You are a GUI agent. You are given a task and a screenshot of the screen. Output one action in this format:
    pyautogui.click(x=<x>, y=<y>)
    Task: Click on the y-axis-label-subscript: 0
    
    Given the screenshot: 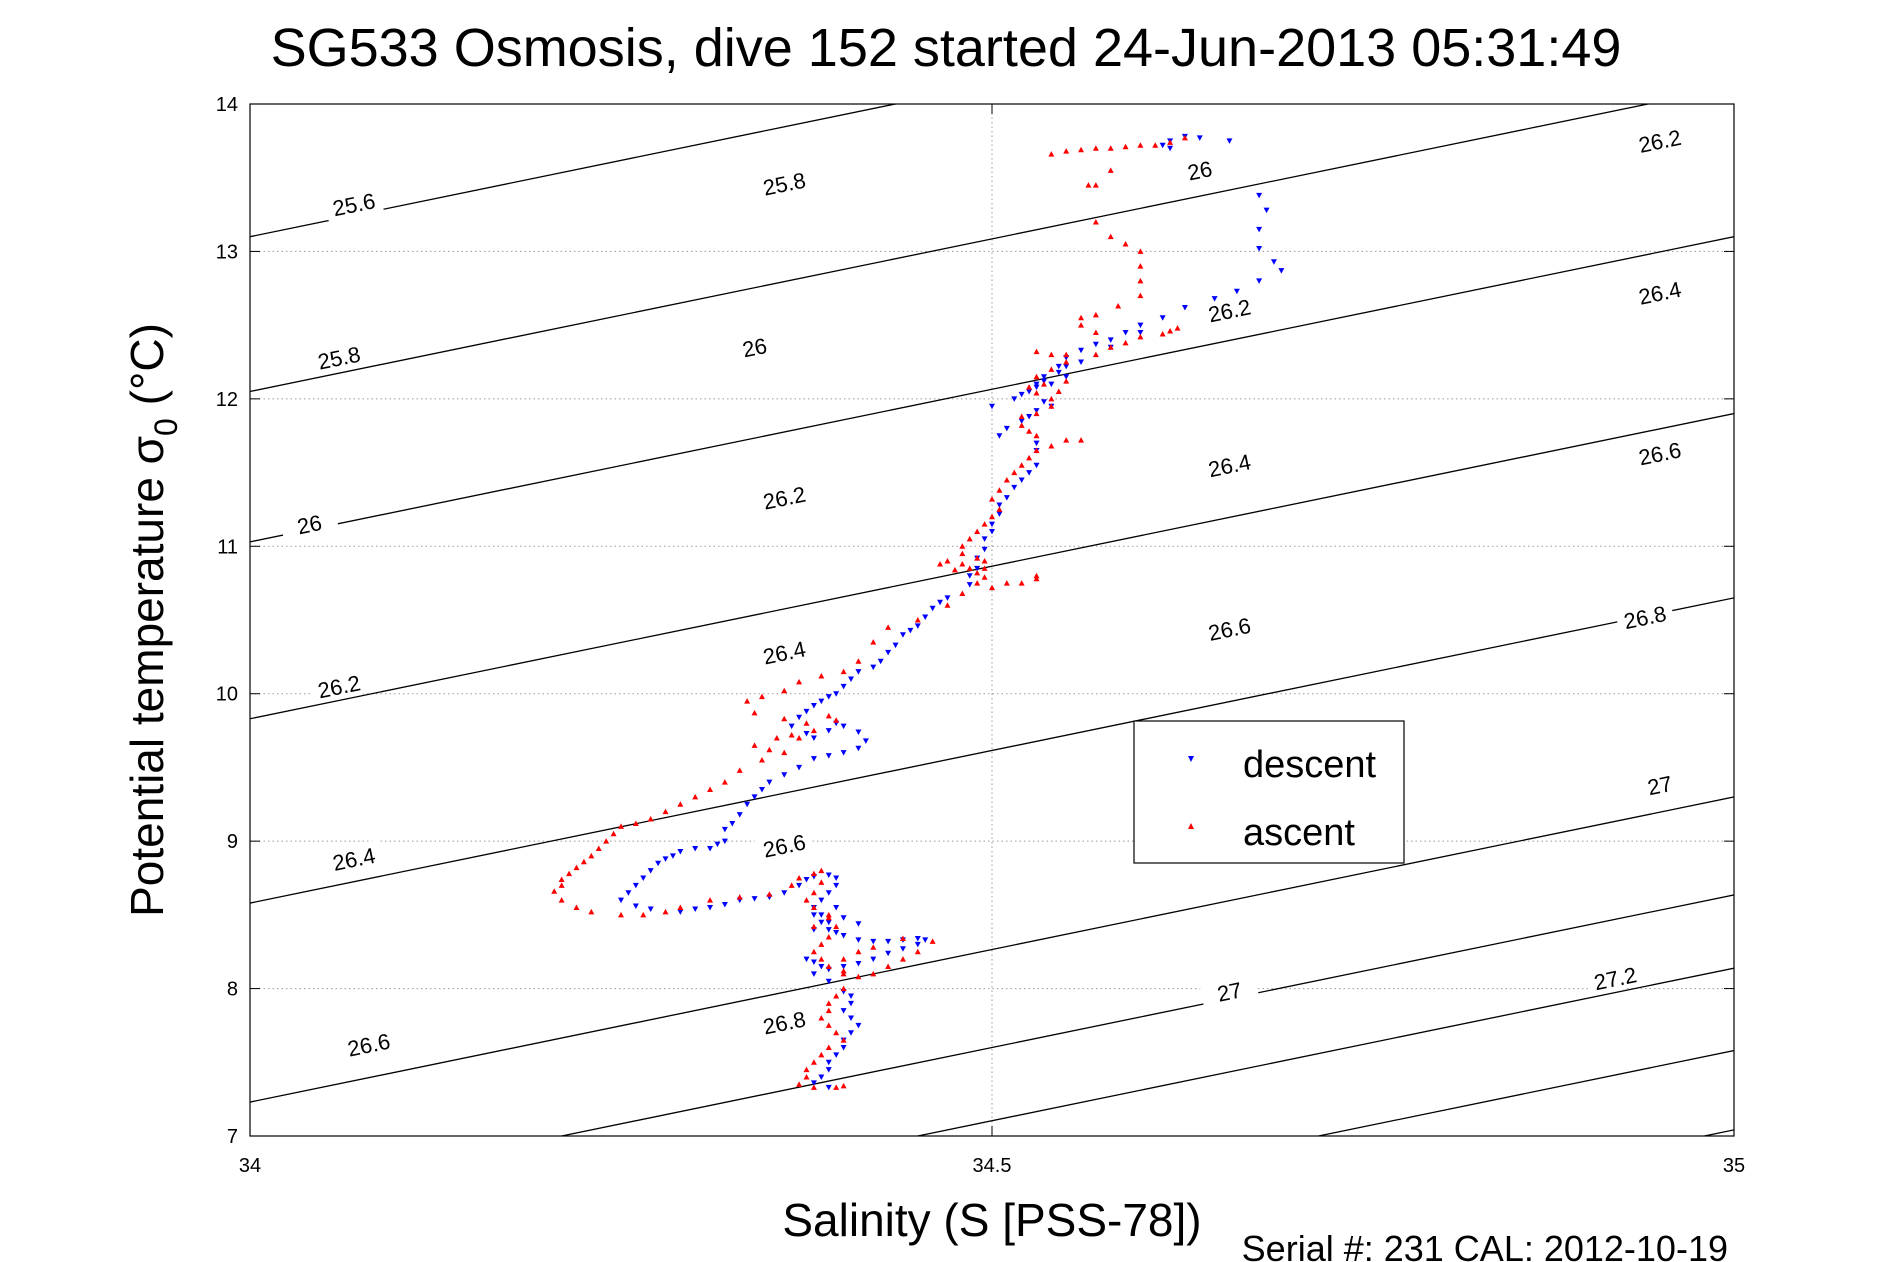 What is the action you would take?
    pyautogui.click(x=166, y=427)
    